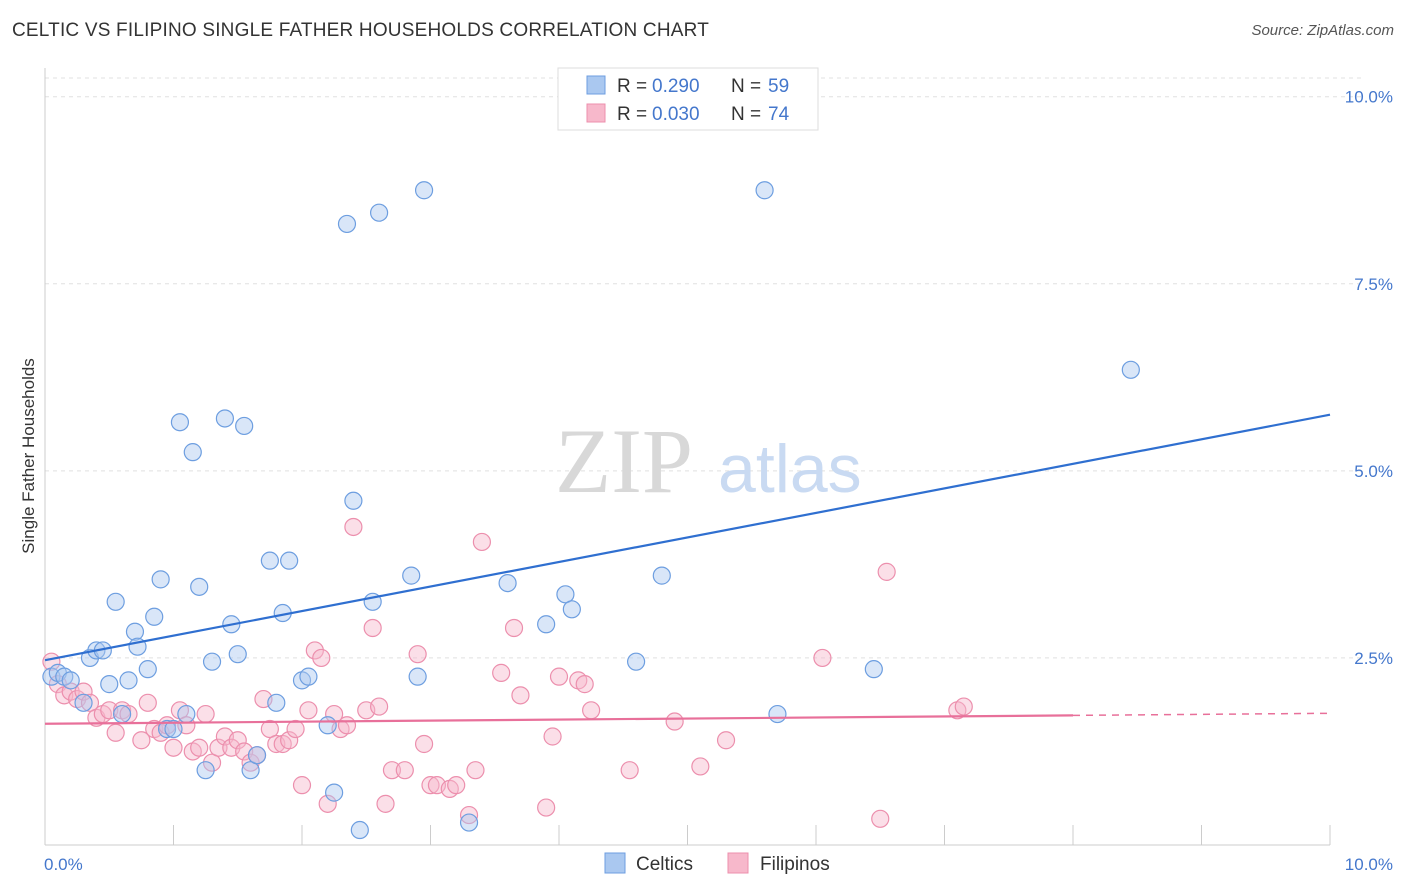 The width and height of the screenshot is (1406, 892). I want to click on watermark: ZIP atlas, so click(708, 461).